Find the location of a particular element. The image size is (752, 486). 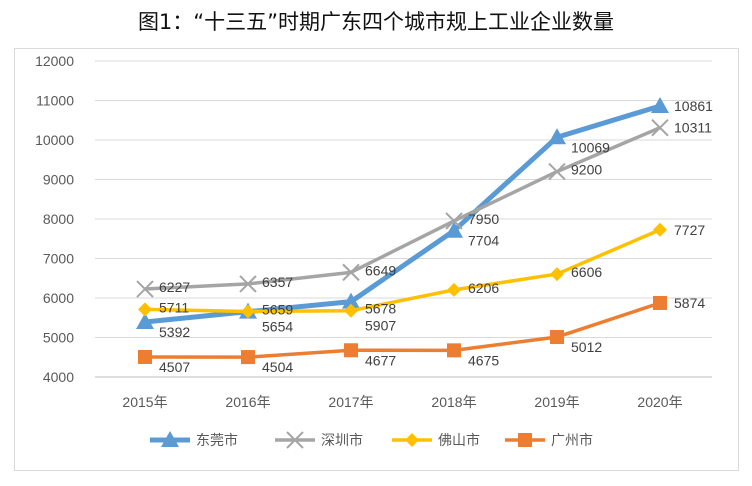

legend-label: 广州市 is located at coordinates (572, 440).